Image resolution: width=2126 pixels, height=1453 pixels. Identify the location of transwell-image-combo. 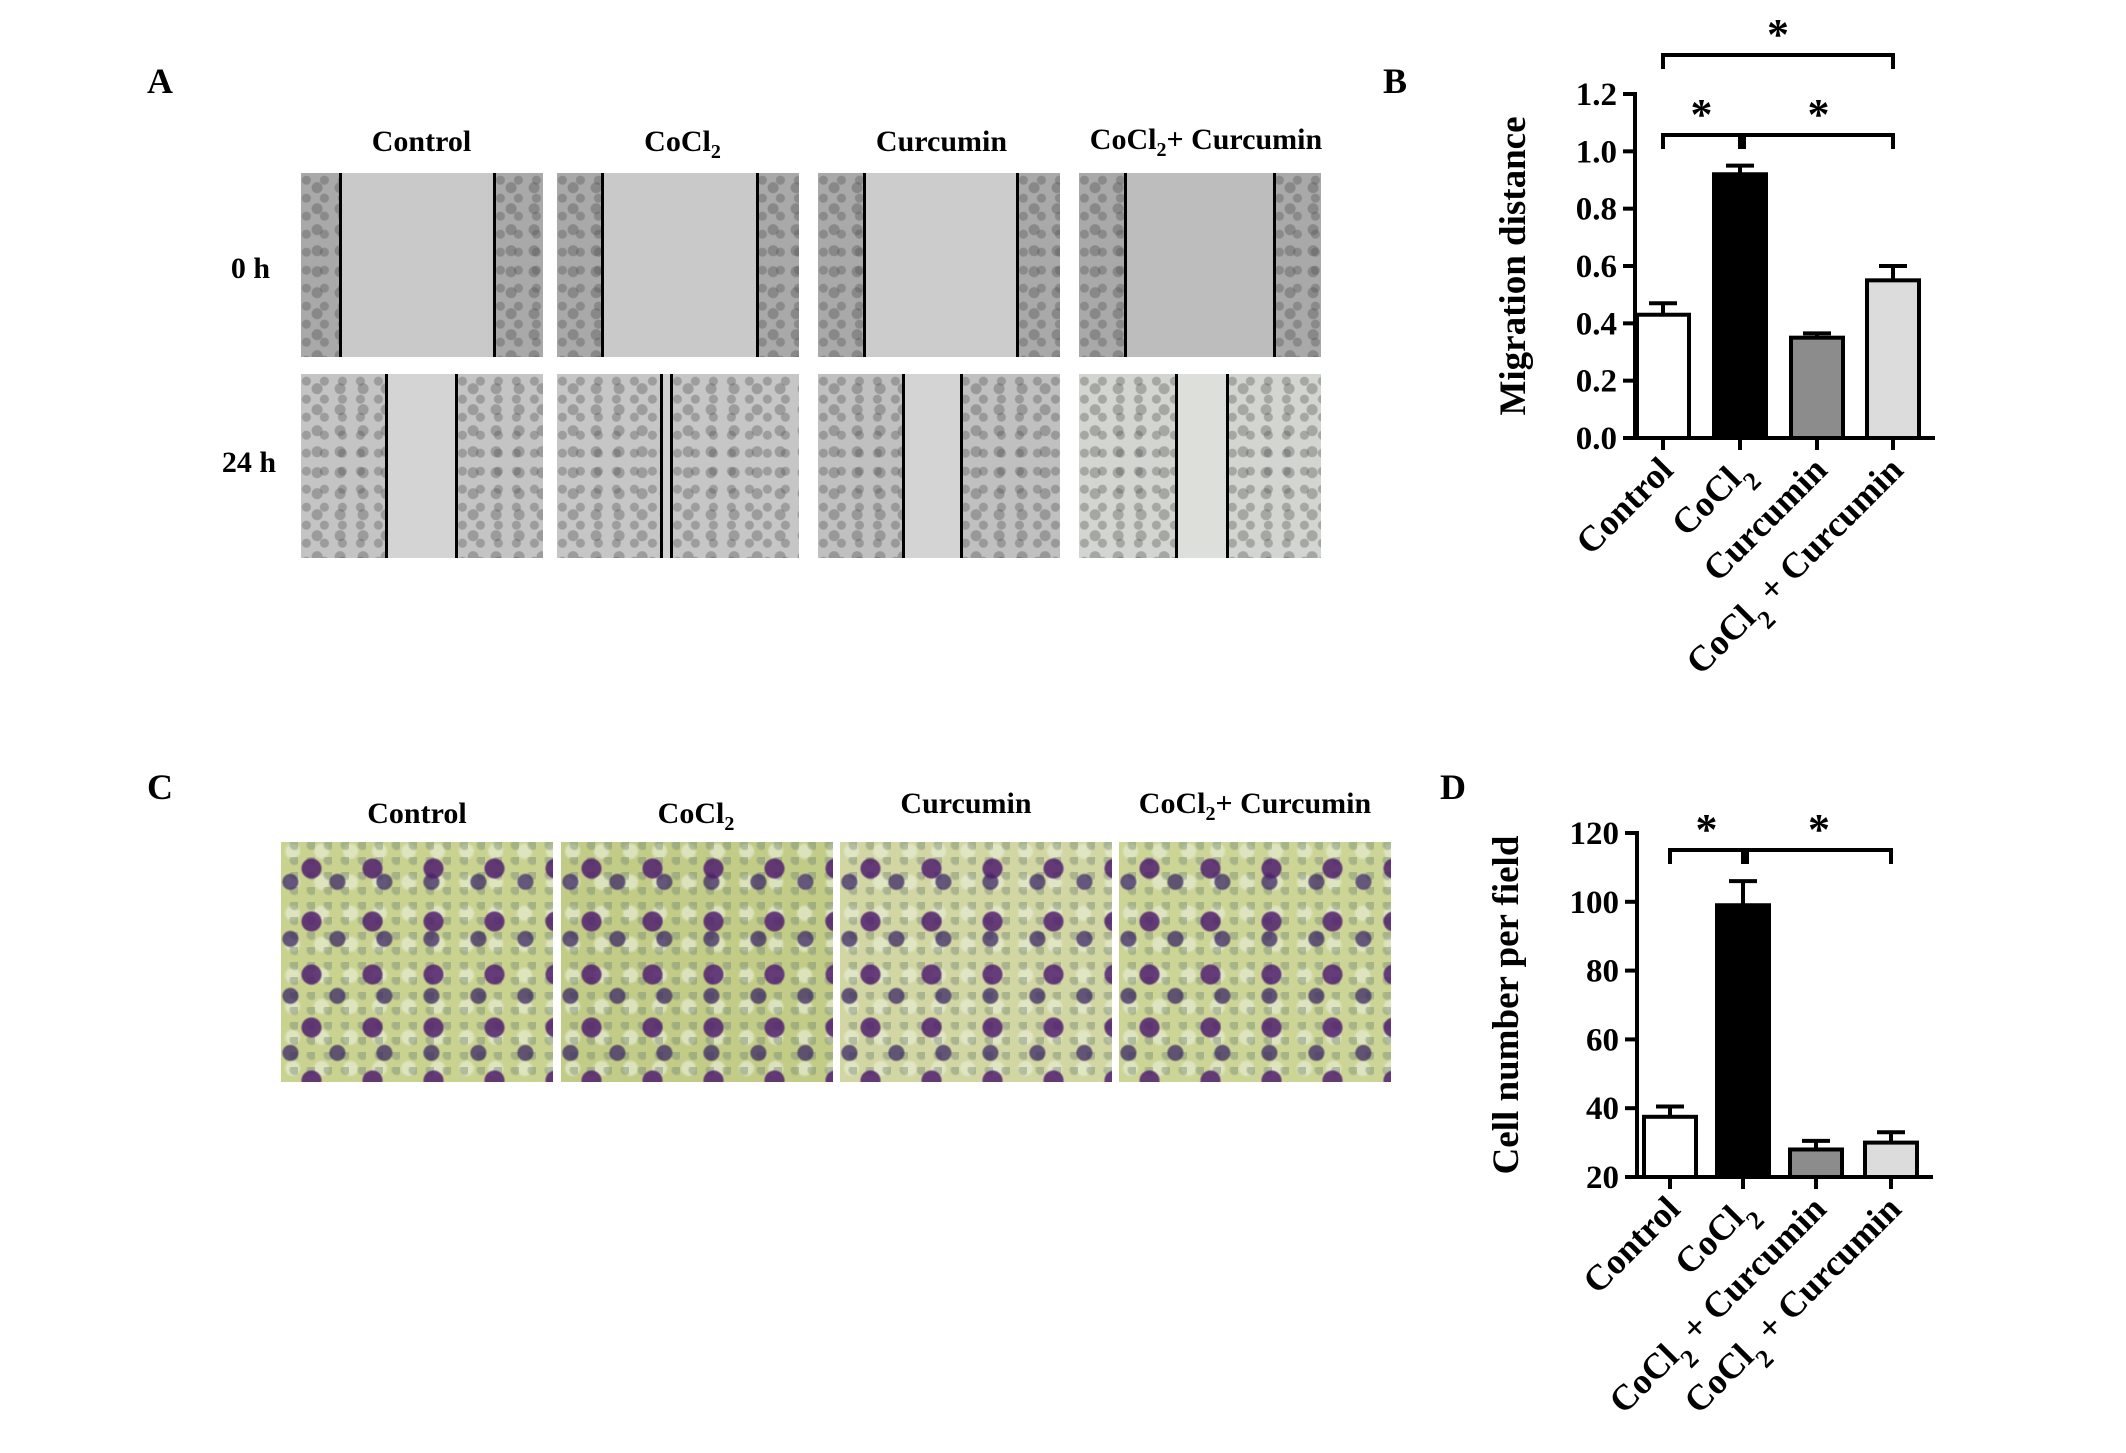
(1255, 962).